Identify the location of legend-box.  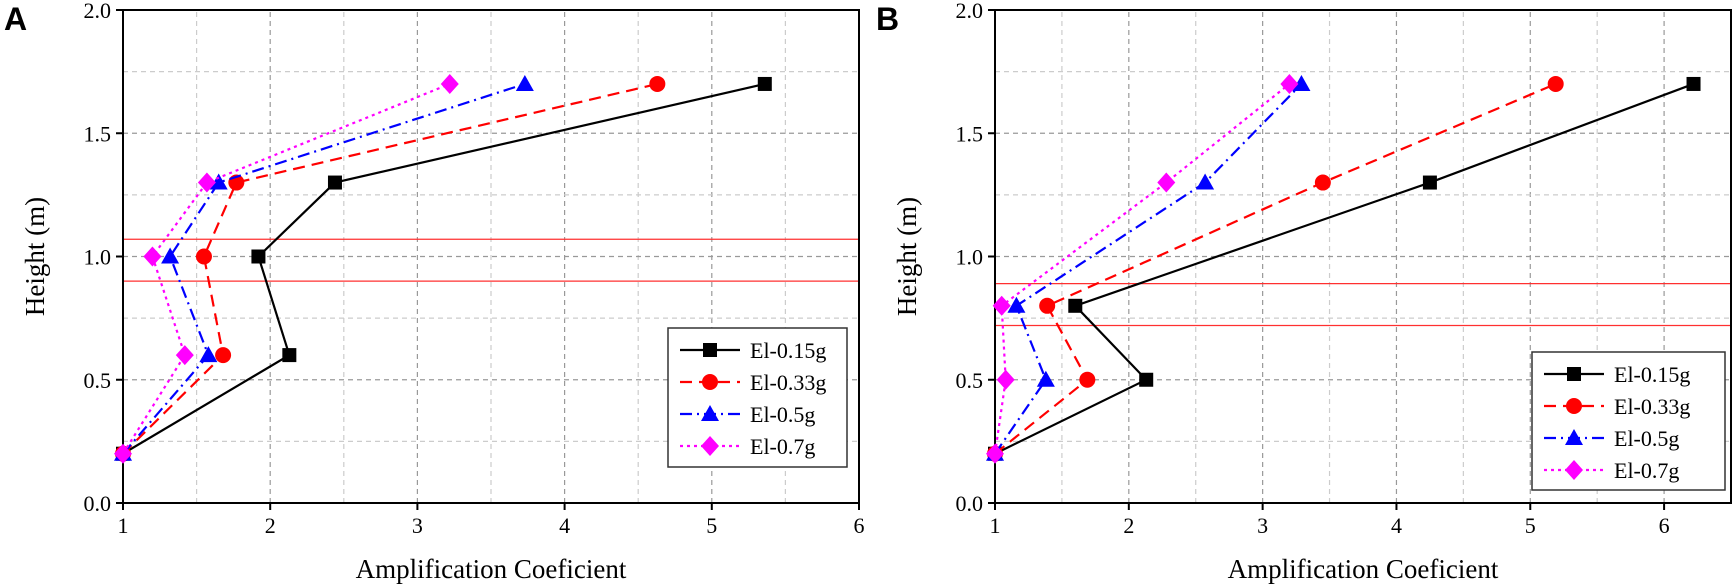
(757, 397).